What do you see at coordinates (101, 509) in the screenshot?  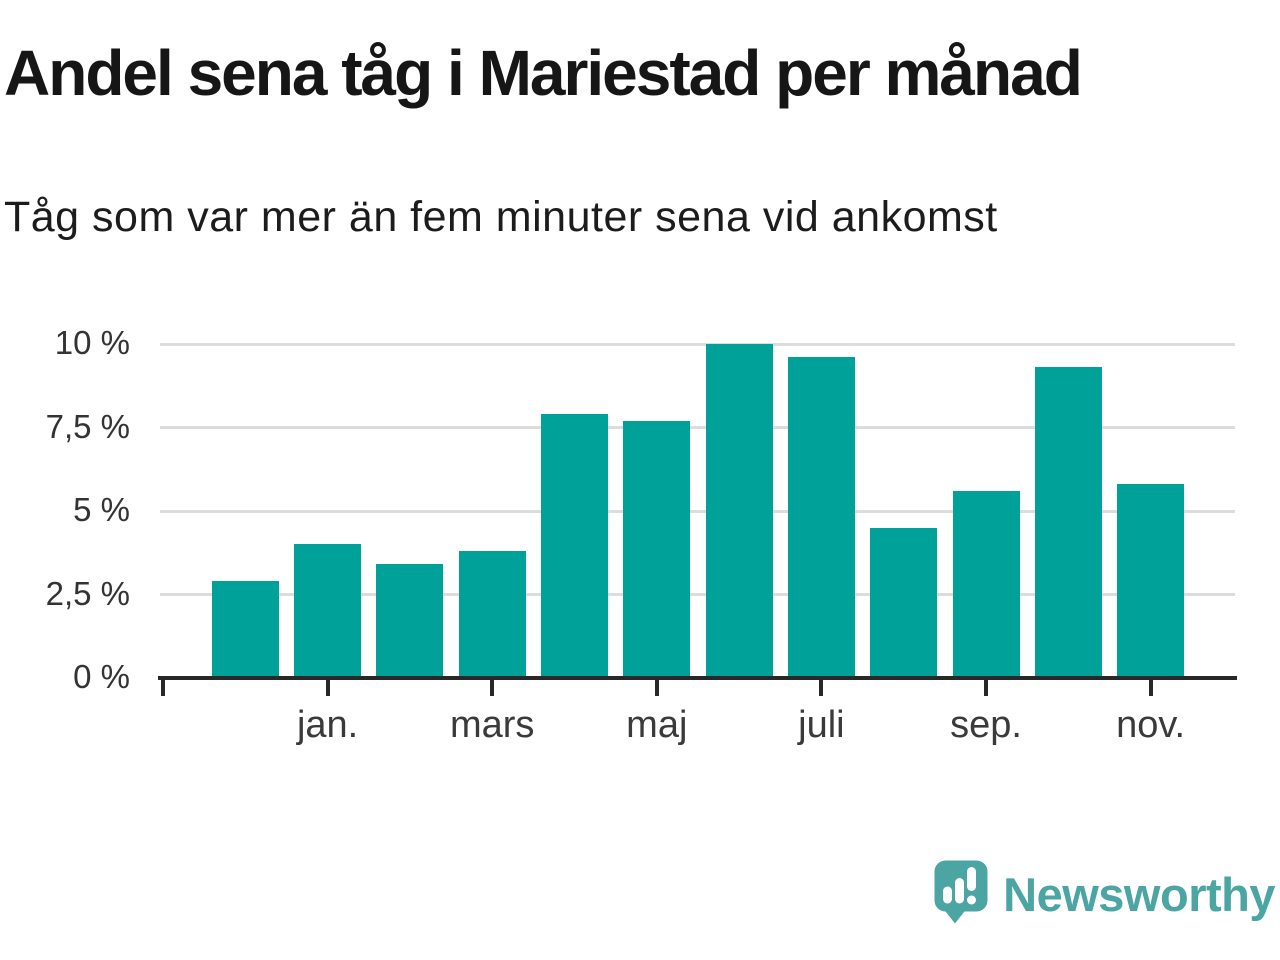 I see `y-tick-label: 5 %` at bounding box center [101, 509].